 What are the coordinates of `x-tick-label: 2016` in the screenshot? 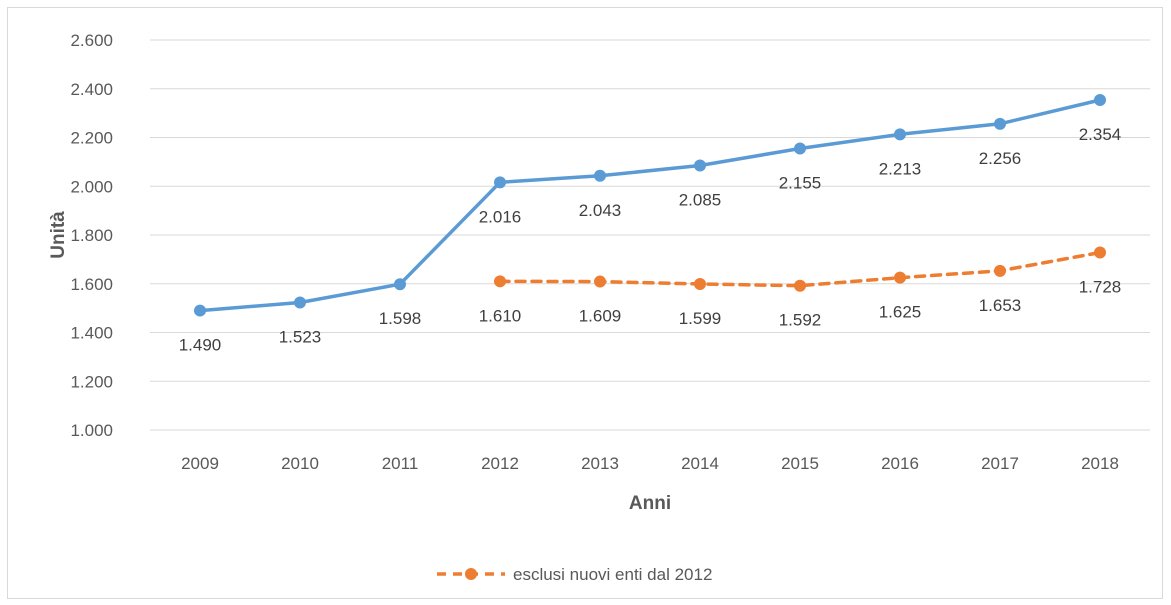 It's located at (900, 463).